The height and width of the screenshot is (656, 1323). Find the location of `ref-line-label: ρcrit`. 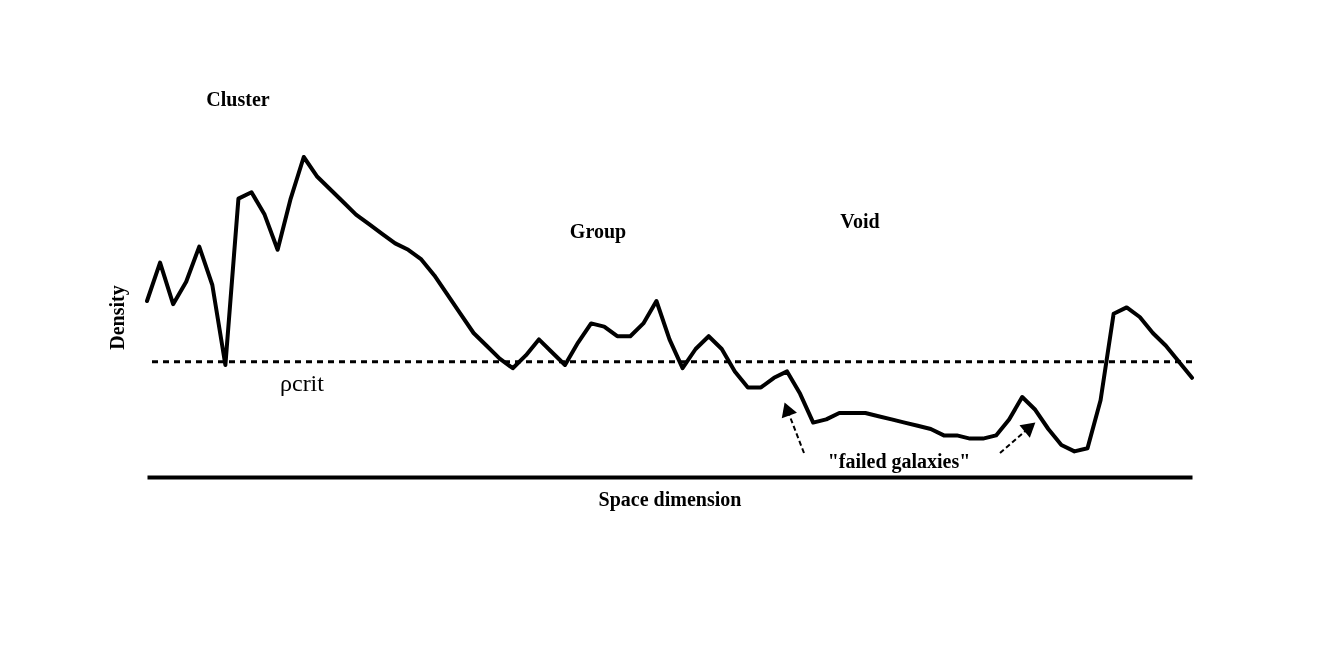

ref-line-label: ρcrit is located at coordinates (302, 382).